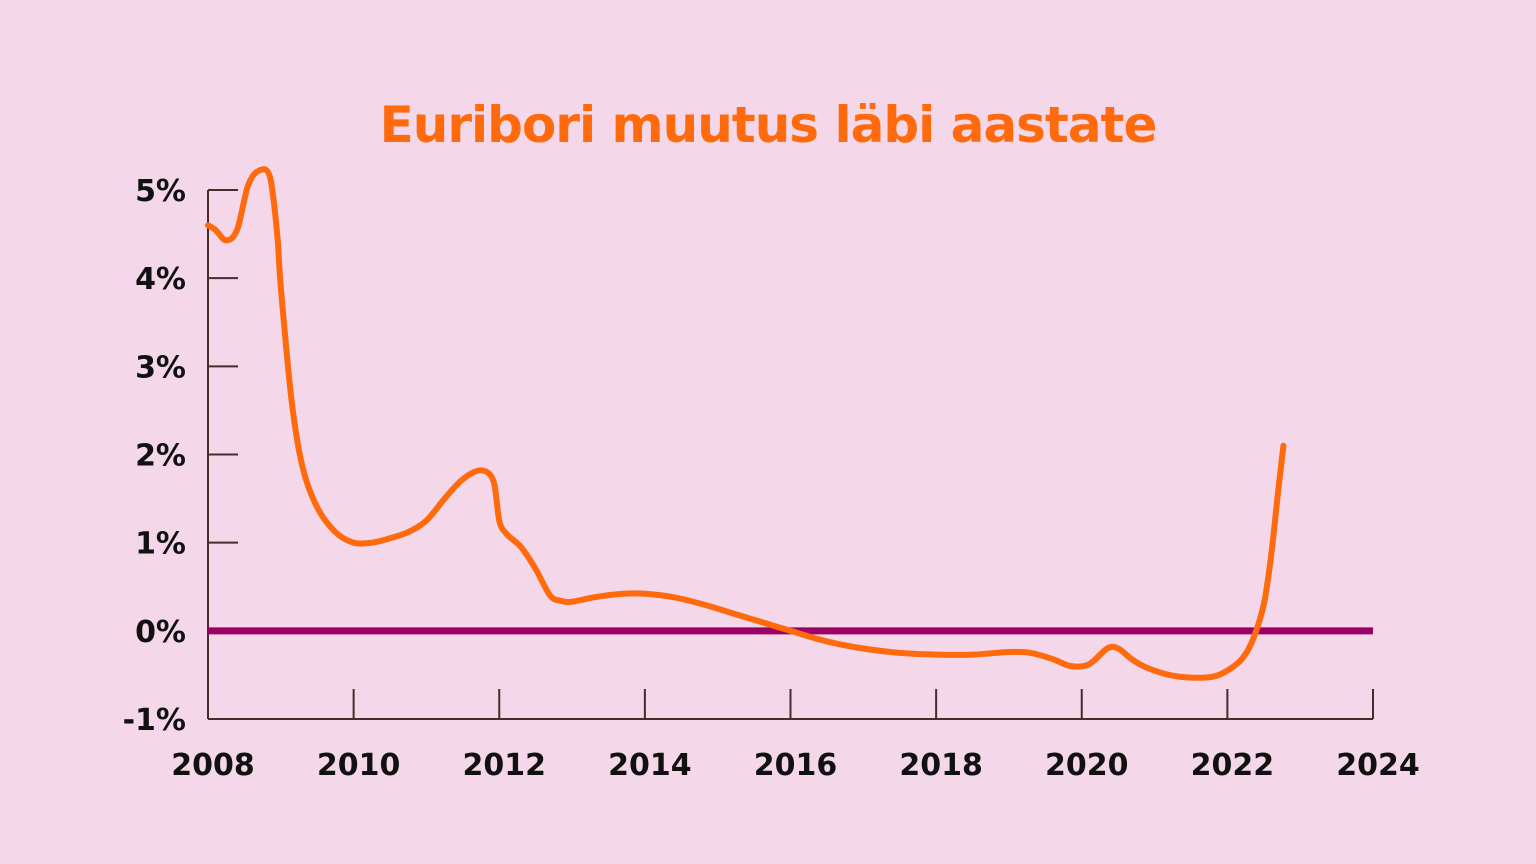 The image size is (1536, 864). Describe the element at coordinates (1233, 765) in the screenshot. I see `x-tick-label: 2022` at that location.